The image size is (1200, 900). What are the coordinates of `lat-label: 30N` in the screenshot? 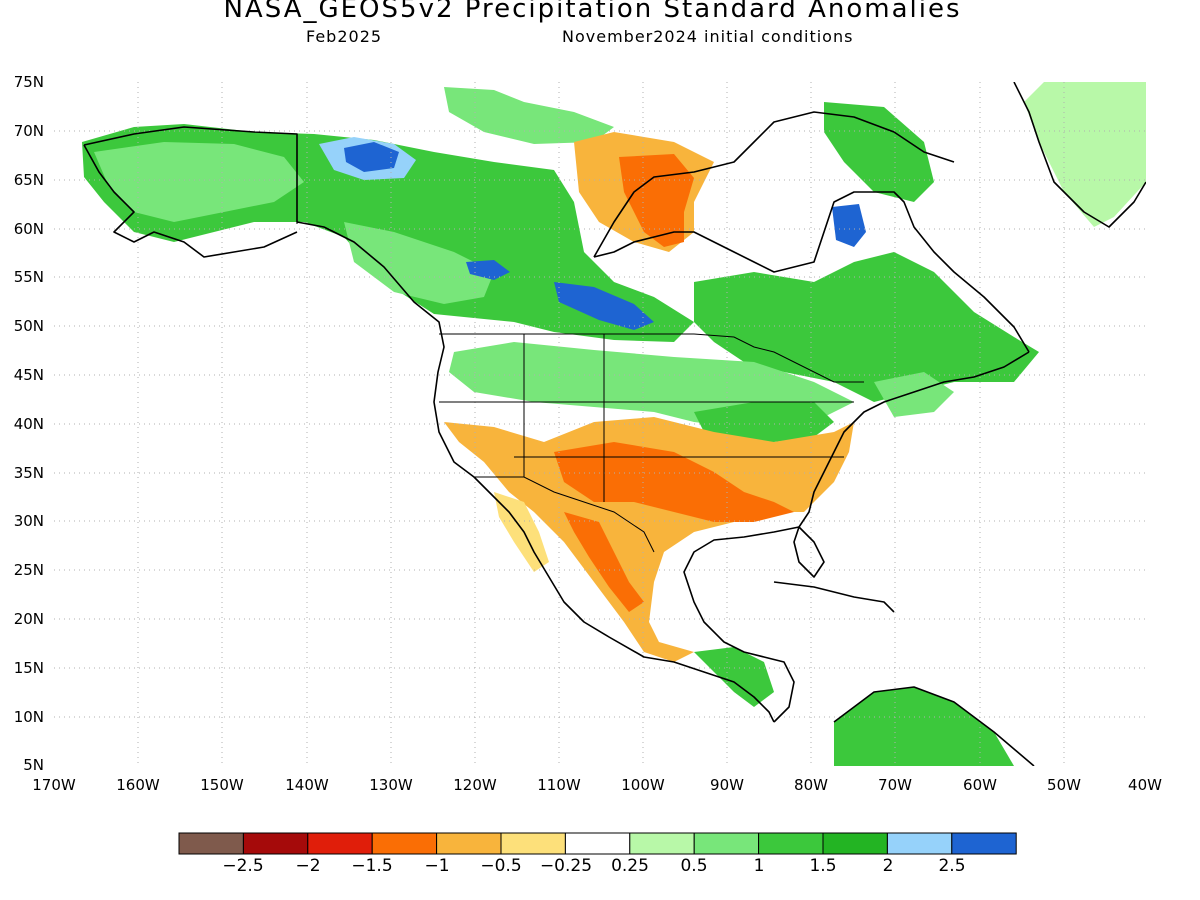 It's located at (28, 521).